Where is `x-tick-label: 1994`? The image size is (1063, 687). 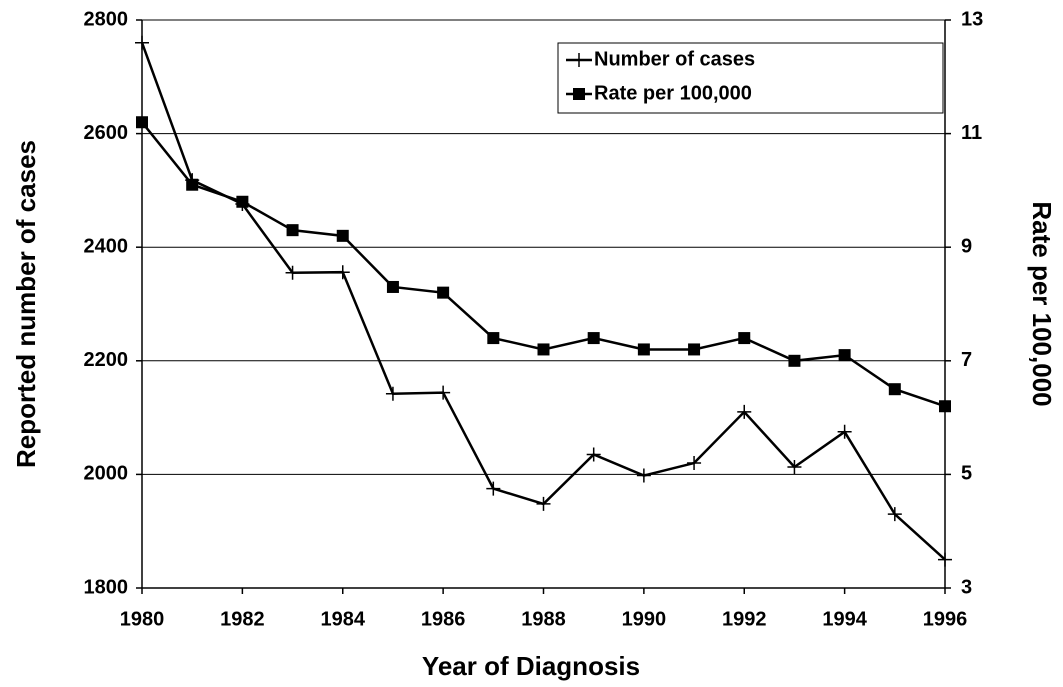
x-tick-label: 1994 is located at coordinates (844, 619).